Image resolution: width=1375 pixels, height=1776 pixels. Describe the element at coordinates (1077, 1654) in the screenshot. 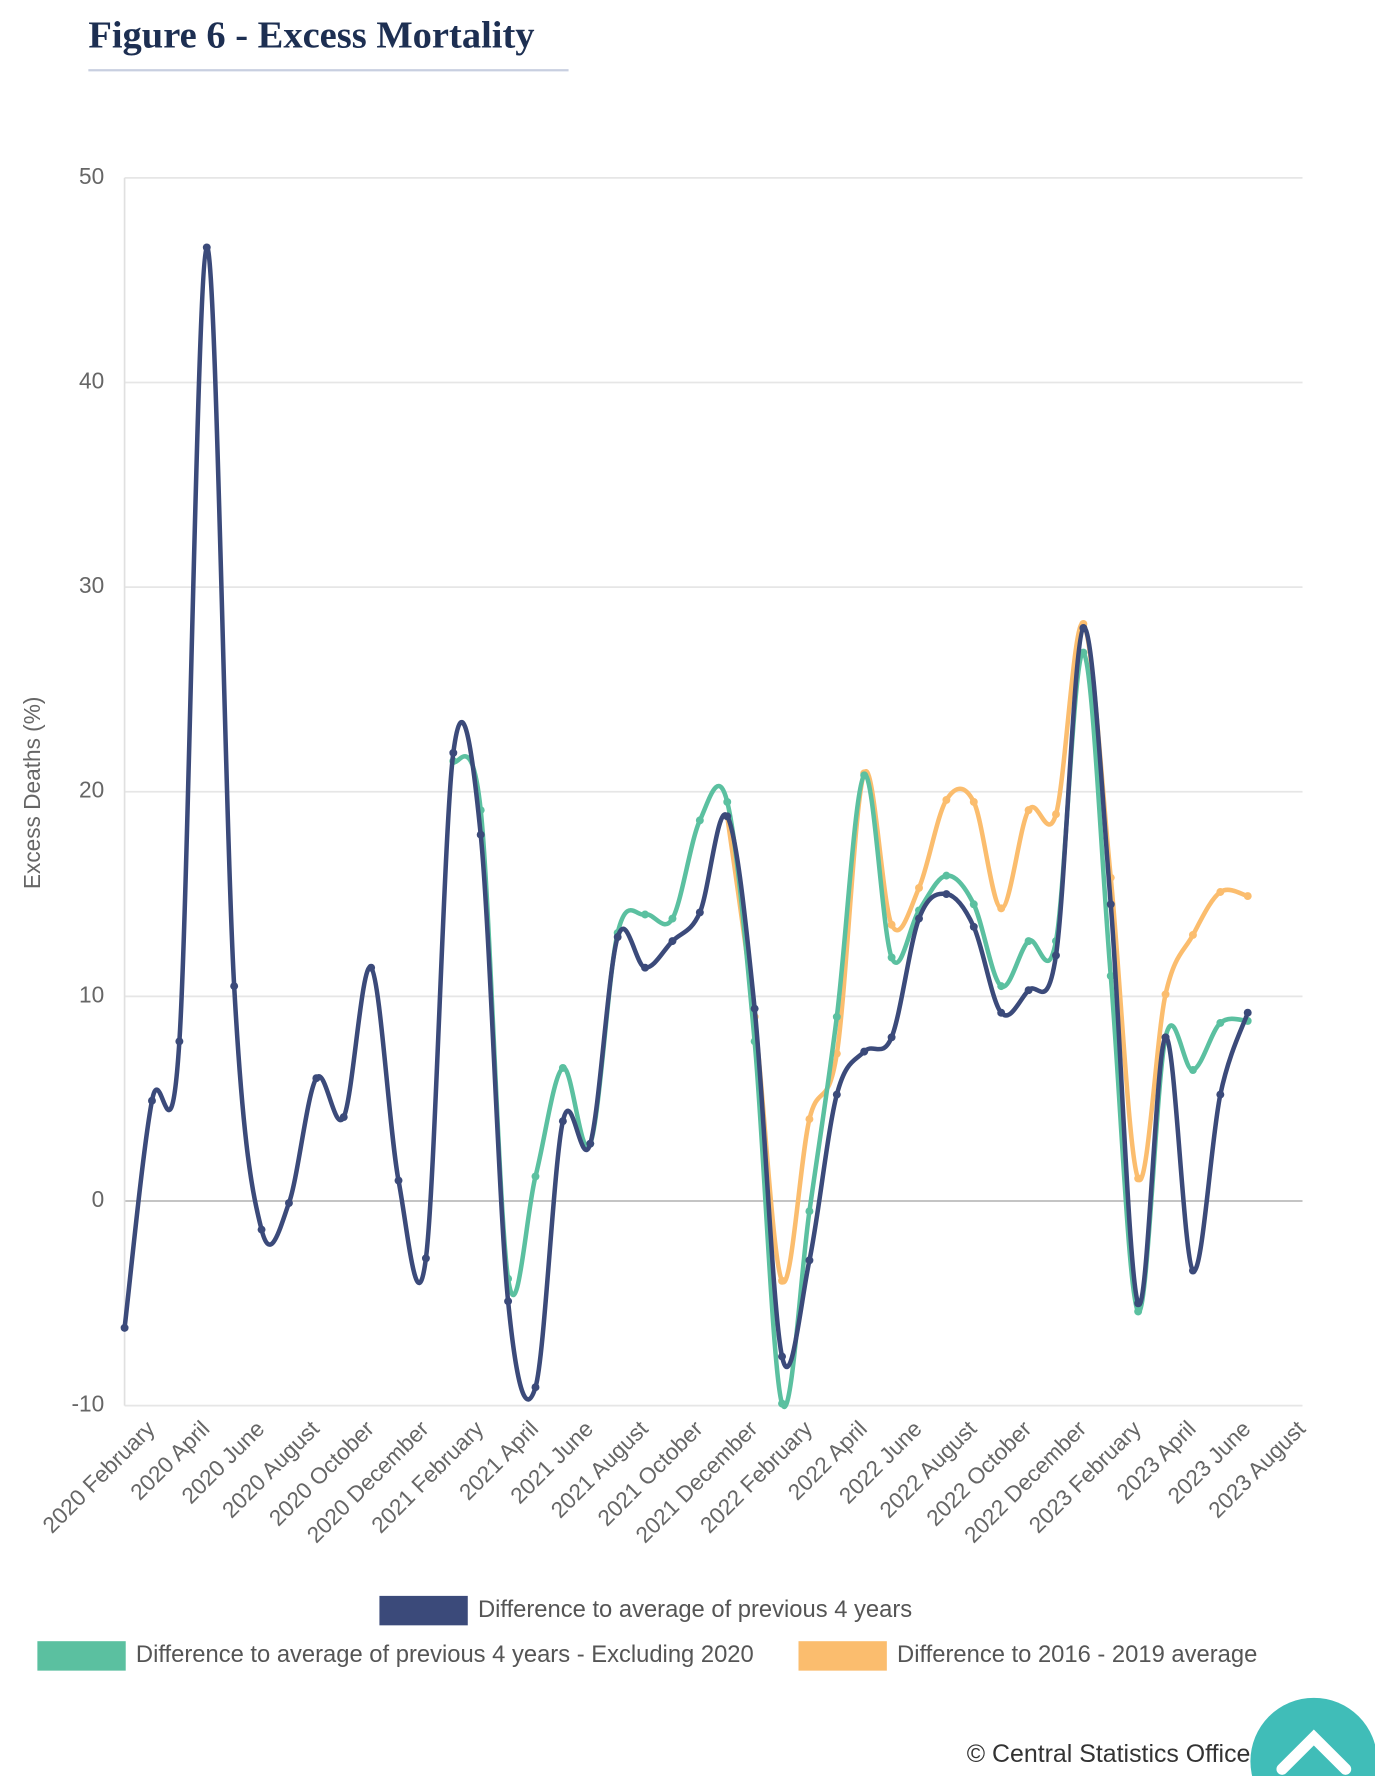

I see `legend-label: Difference to 2016 - 2019 average` at that location.